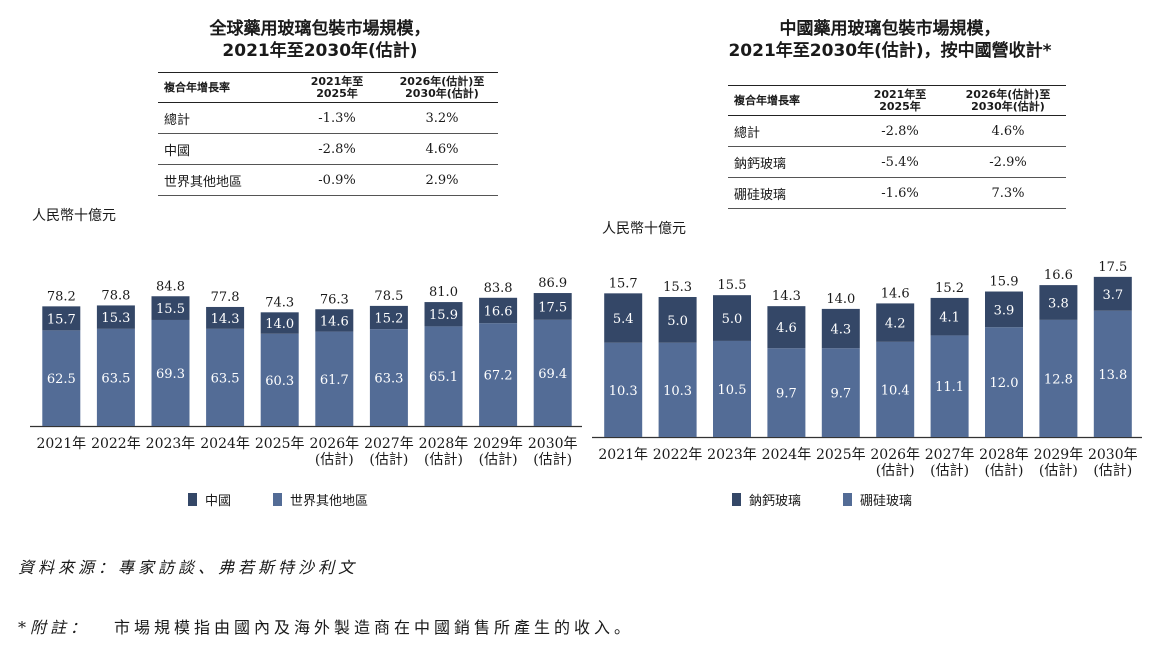  What do you see at coordinates (498, 376) in the screenshot?
I see `data-label: 67.2` at bounding box center [498, 376].